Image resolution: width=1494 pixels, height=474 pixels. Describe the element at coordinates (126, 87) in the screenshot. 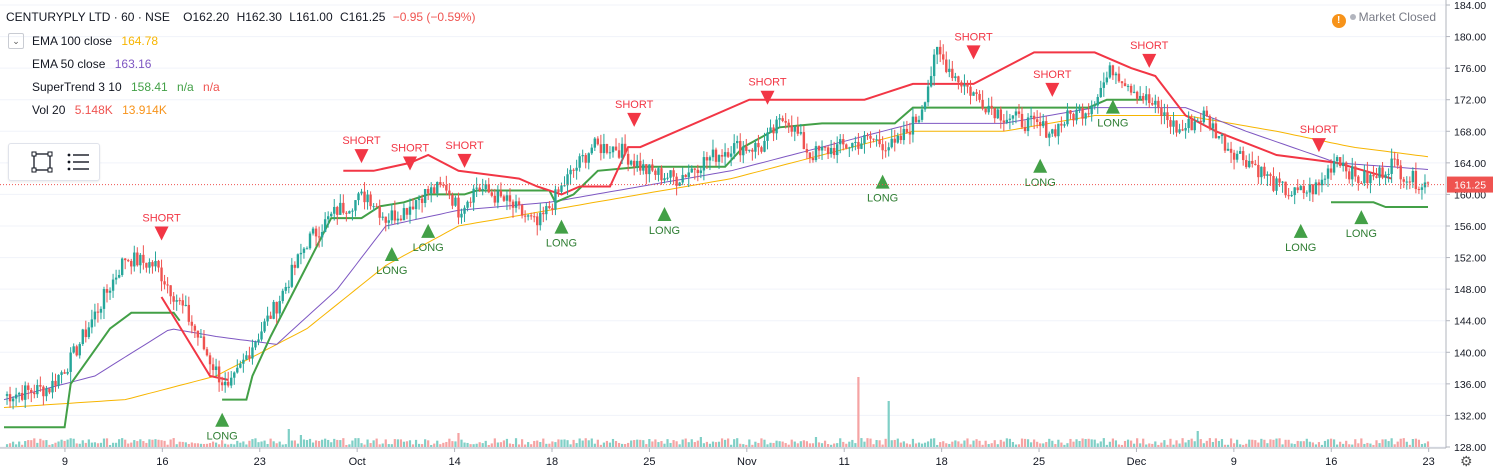

I see `indicator-supertrend: SuperTrend 3 10 158.41 n/a n/a` at that location.